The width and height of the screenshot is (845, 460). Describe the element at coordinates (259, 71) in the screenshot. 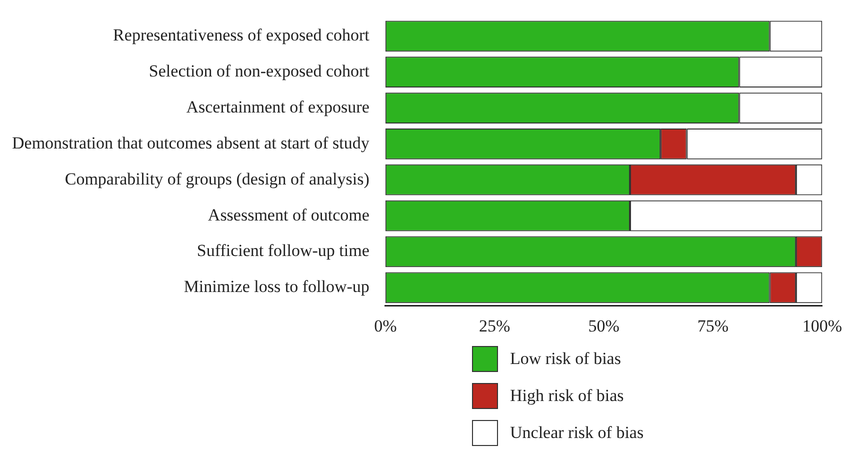

I see `y-tick-label: Selection of non-exposed cohort` at that location.